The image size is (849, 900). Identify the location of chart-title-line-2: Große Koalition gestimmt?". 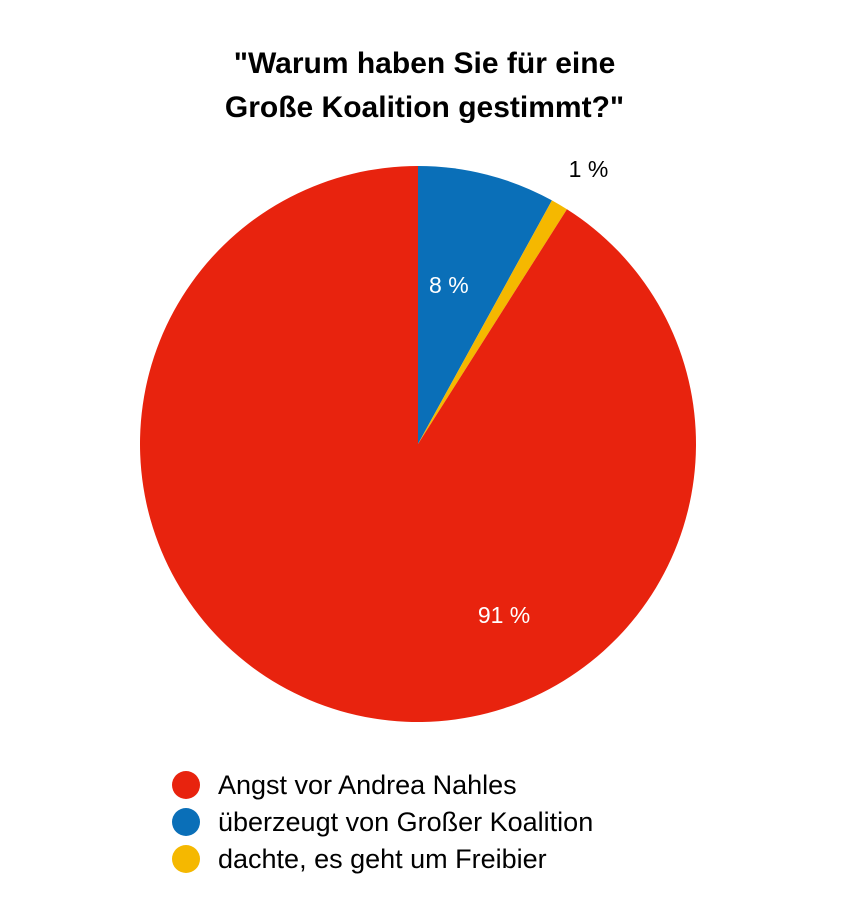
(424, 107).